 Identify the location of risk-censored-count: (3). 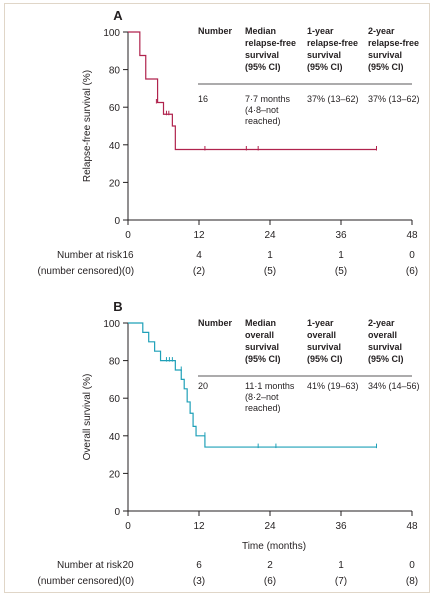
(199, 581).